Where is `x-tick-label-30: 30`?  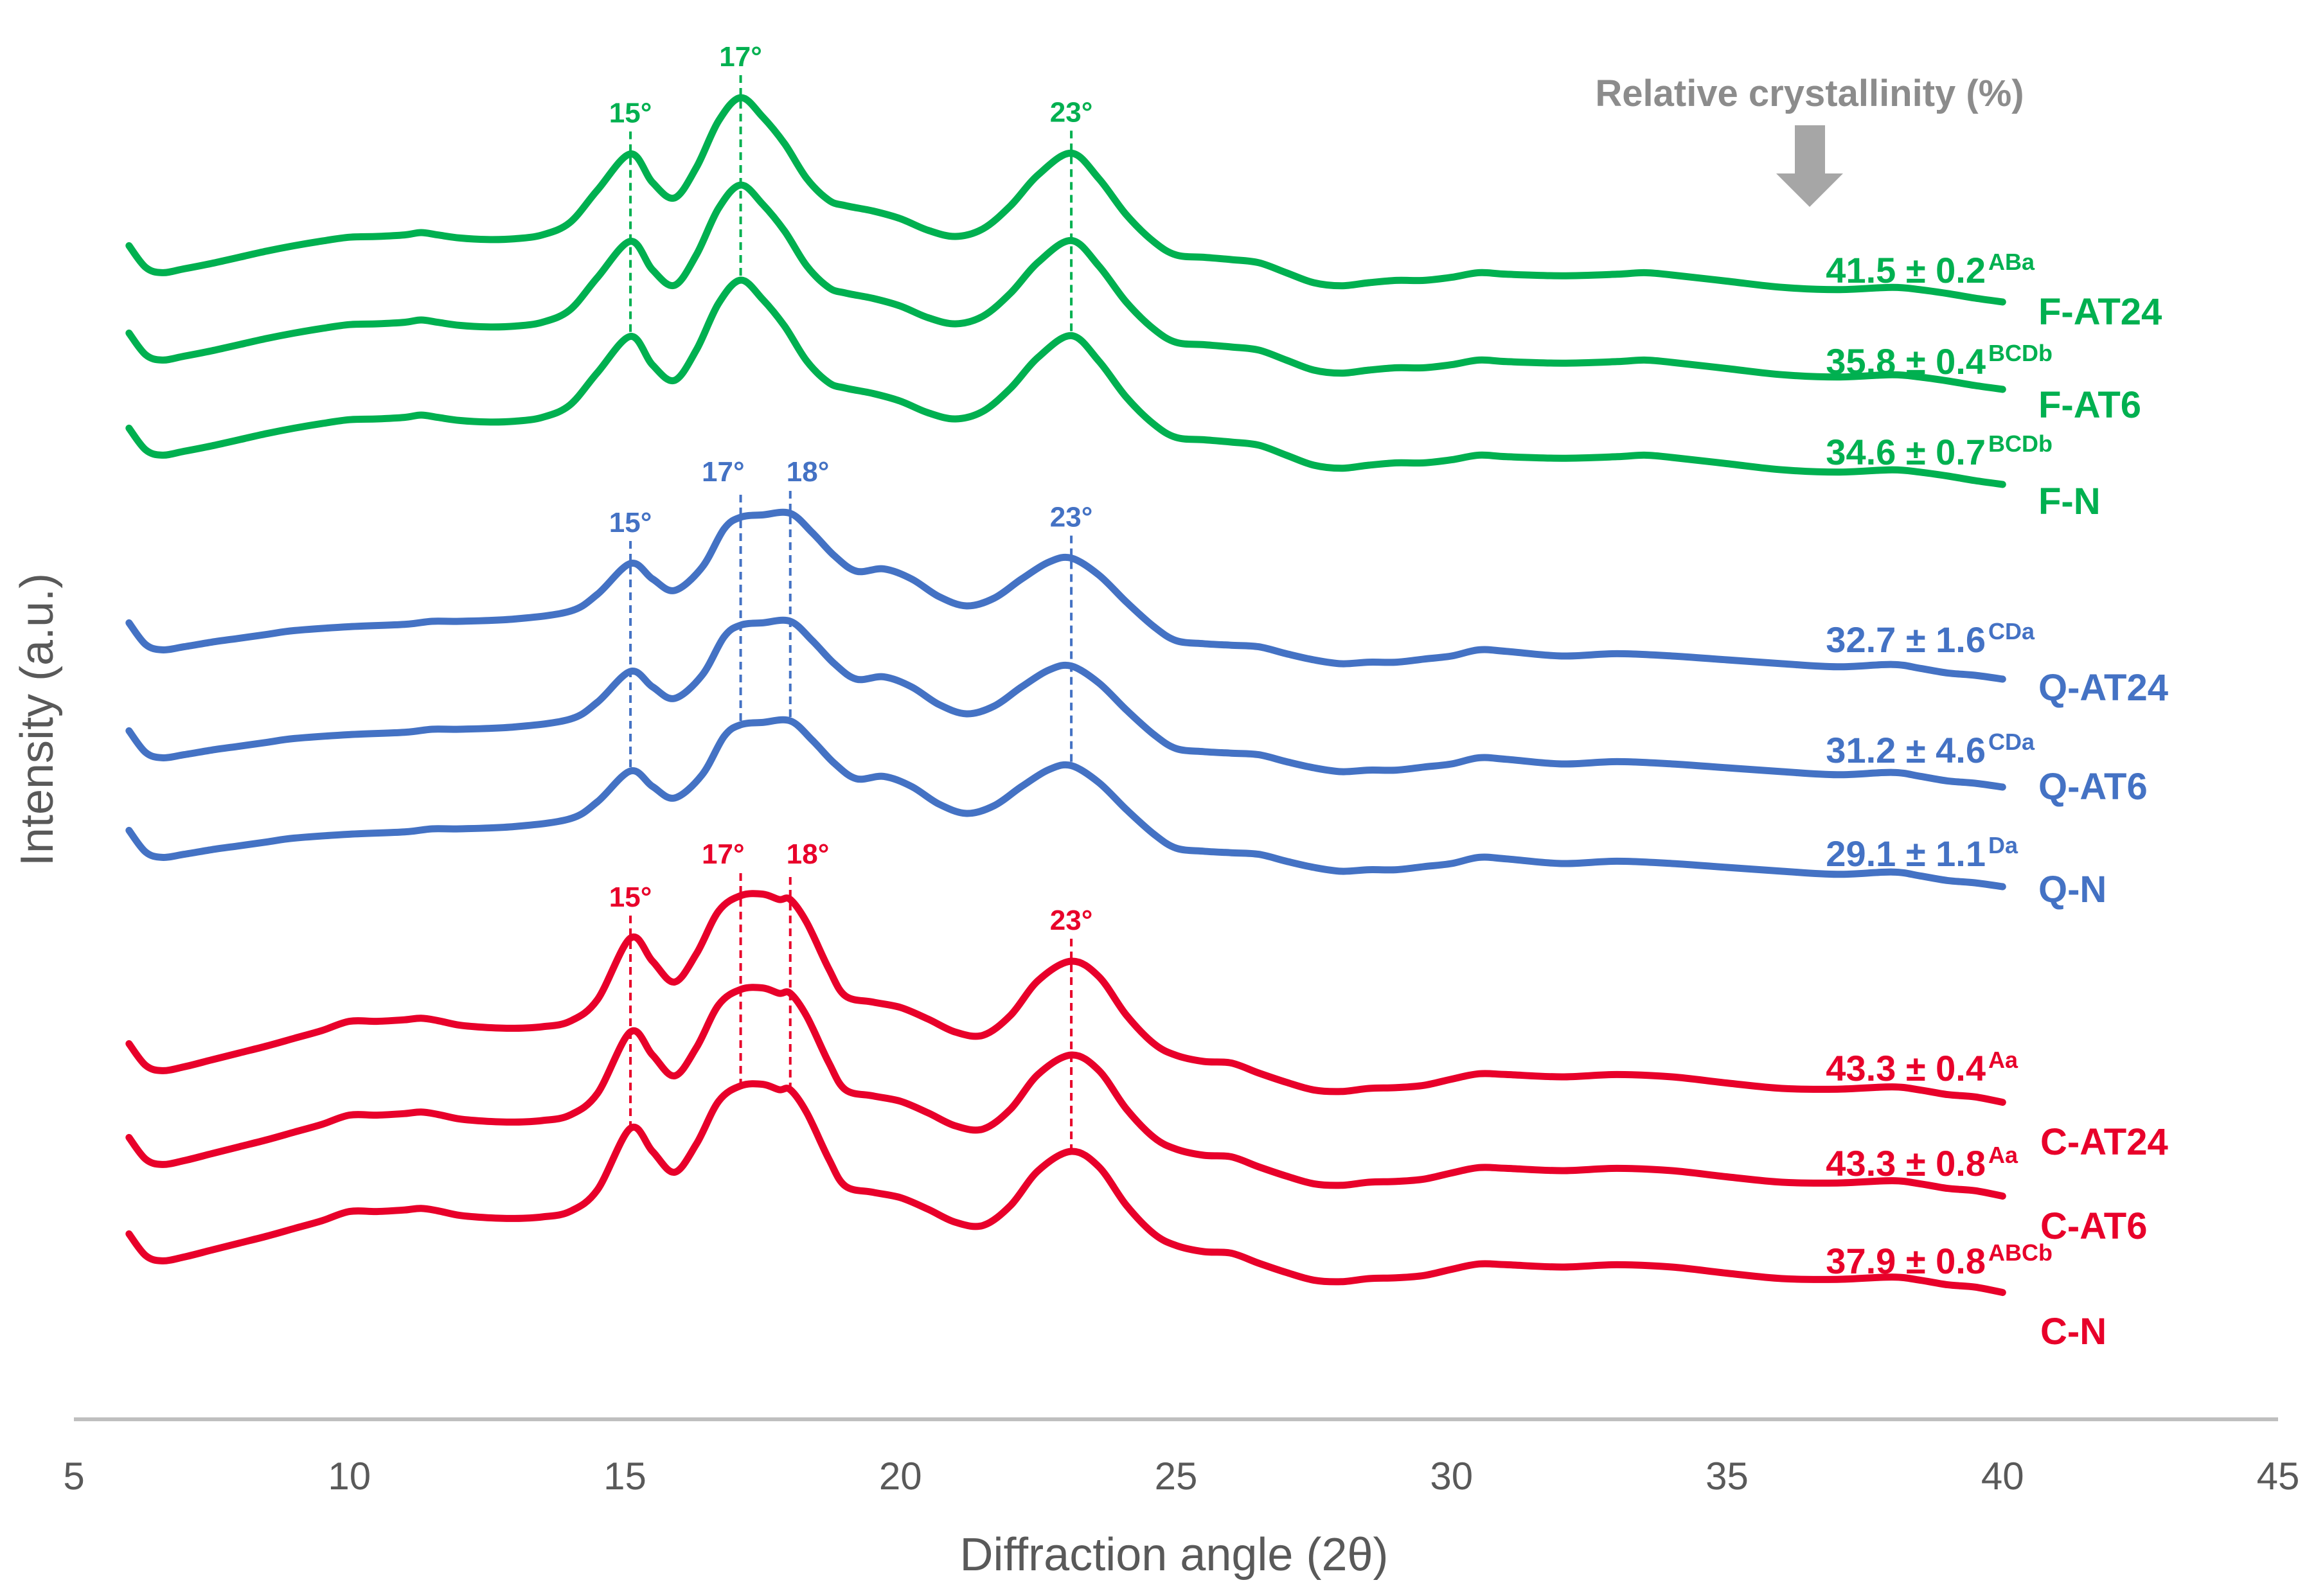 x-tick-label-30: 30 is located at coordinates (1451, 1476).